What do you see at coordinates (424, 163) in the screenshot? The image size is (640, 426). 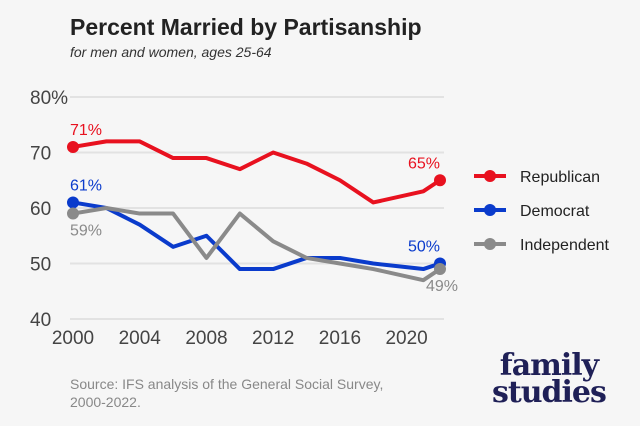 I see `end-data-label: 65%` at bounding box center [424, 163].